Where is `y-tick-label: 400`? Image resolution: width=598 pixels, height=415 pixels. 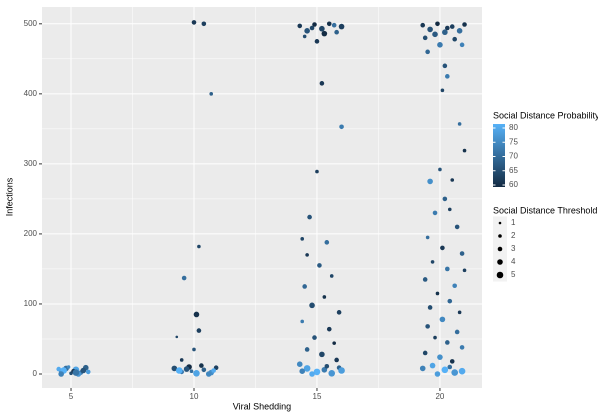
y-tick-label: 400 is located at coordinates (31, 93).